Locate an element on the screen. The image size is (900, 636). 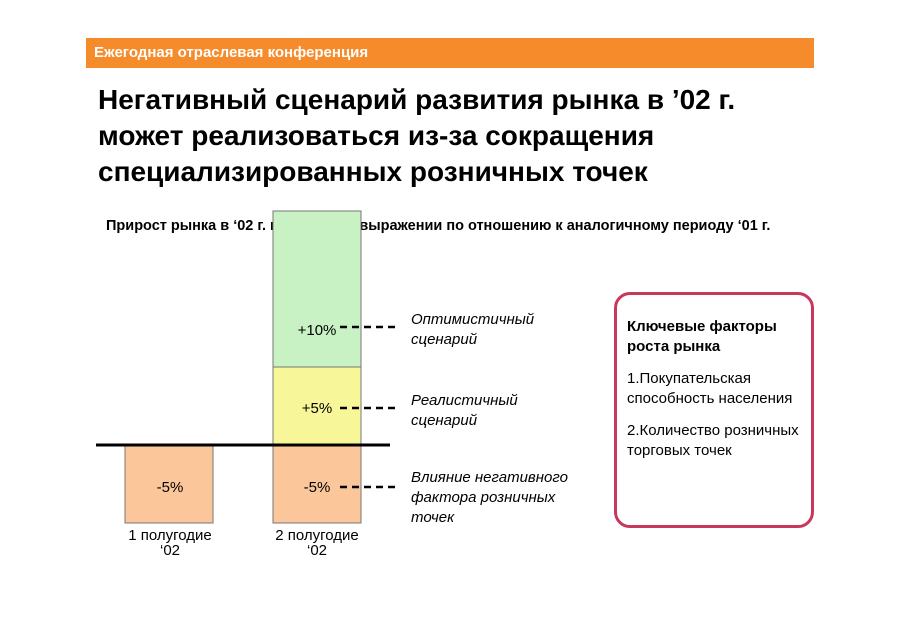
bar-h2-realistic is located at coordinates (317, 406).